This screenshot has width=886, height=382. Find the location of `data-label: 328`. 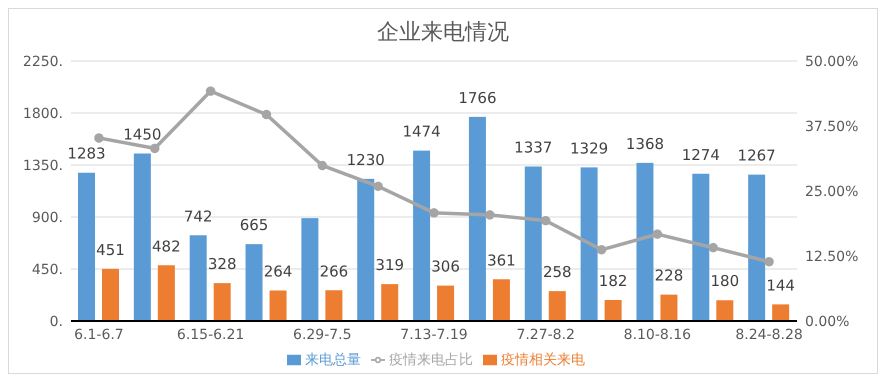

data-label: 328 is located at coordinates (222, 264).